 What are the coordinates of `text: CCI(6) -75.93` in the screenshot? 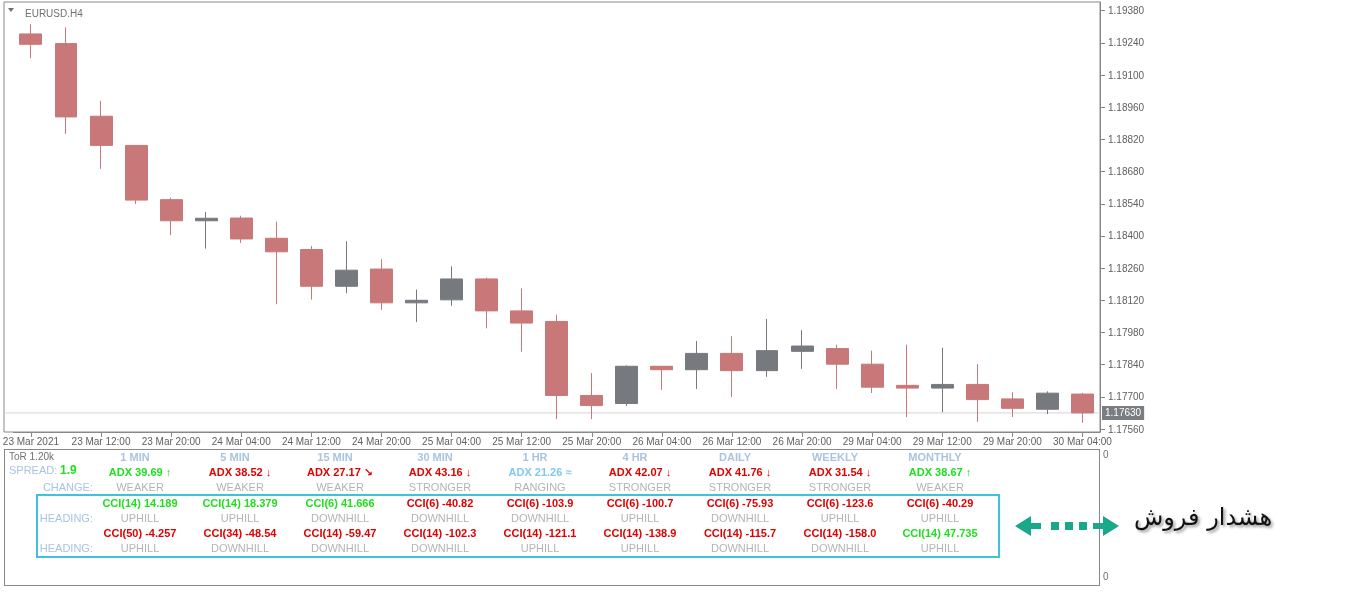 It's located at (740, 503).